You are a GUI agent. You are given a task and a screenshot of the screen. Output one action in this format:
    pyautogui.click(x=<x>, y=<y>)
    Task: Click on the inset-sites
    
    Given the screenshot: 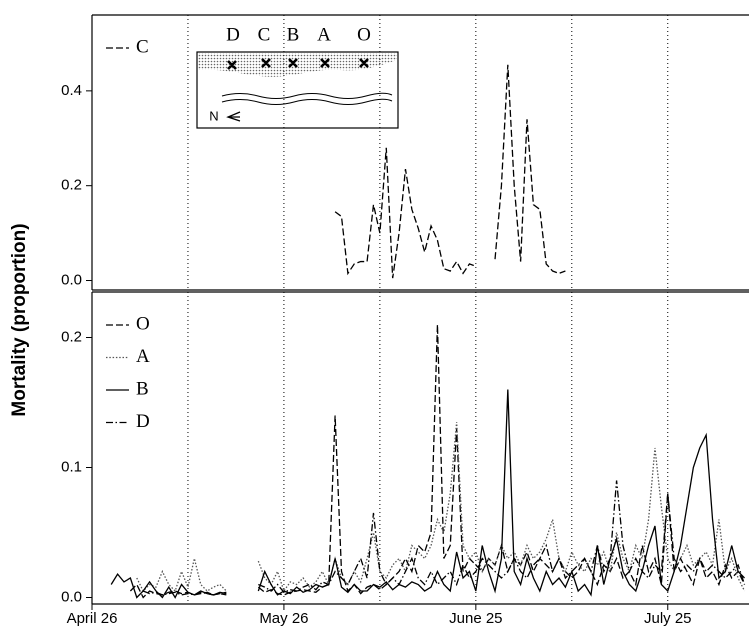 What is the action you would take?
    pyautogui.click(x=298, y=64)
    